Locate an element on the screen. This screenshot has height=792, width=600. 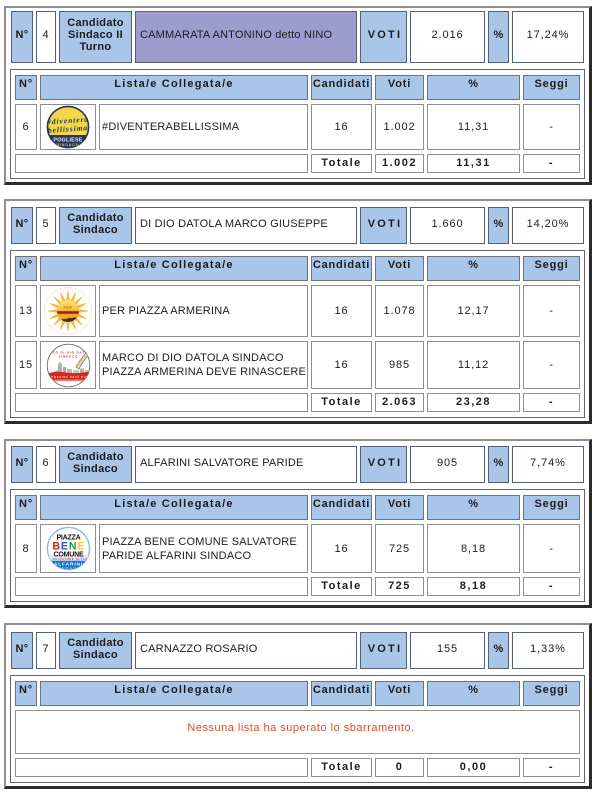
svg-text: PER is located at coordinates (68, 308).